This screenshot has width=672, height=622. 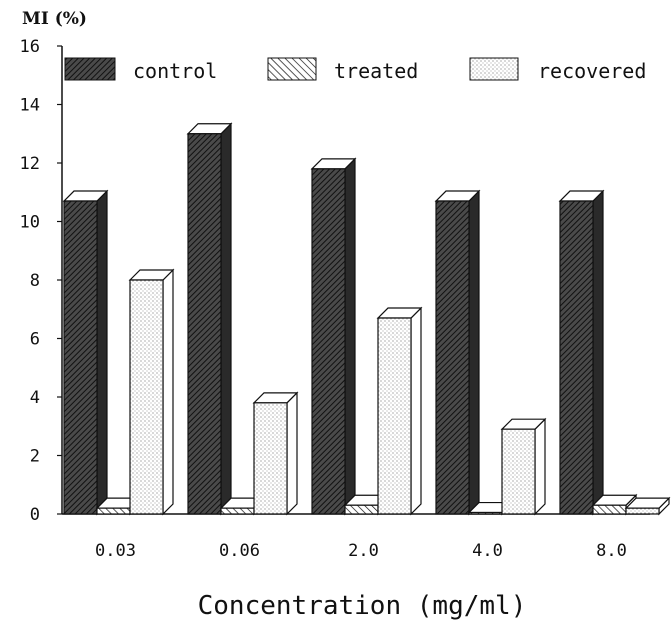 I want to click on legend-label-control: control, so click(x=175, y=71).